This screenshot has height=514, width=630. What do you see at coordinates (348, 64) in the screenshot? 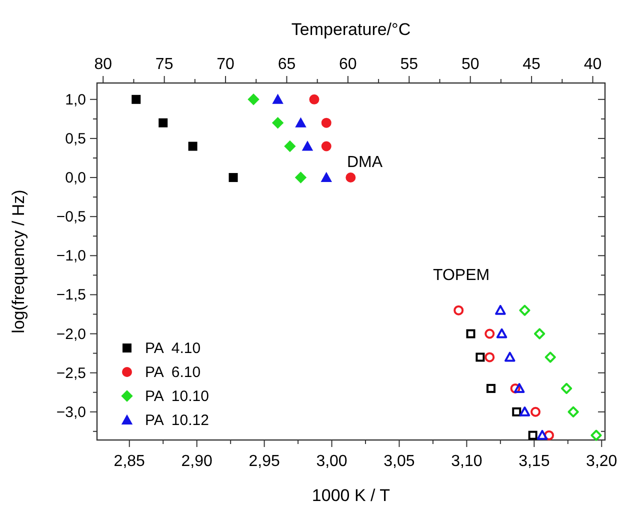
I see `x2-tick-label: 60` at bounding box center [348, 64].